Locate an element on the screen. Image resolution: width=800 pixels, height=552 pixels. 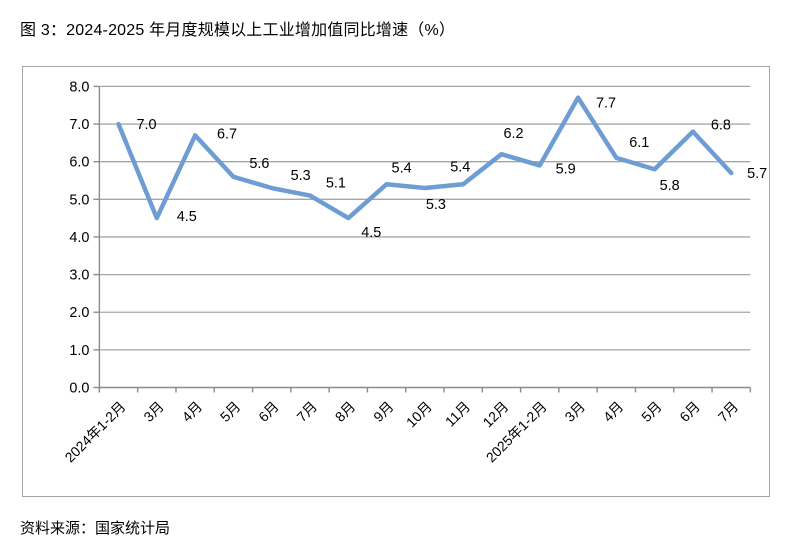
data-label: 6.1 is located at coordinates (639, 143).